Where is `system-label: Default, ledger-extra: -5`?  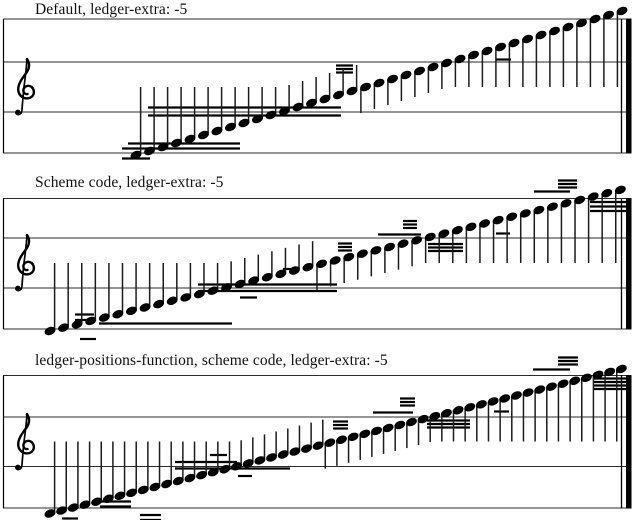 system-label: Default, ledger-extra: -5 is located at coordinates (111, 9).